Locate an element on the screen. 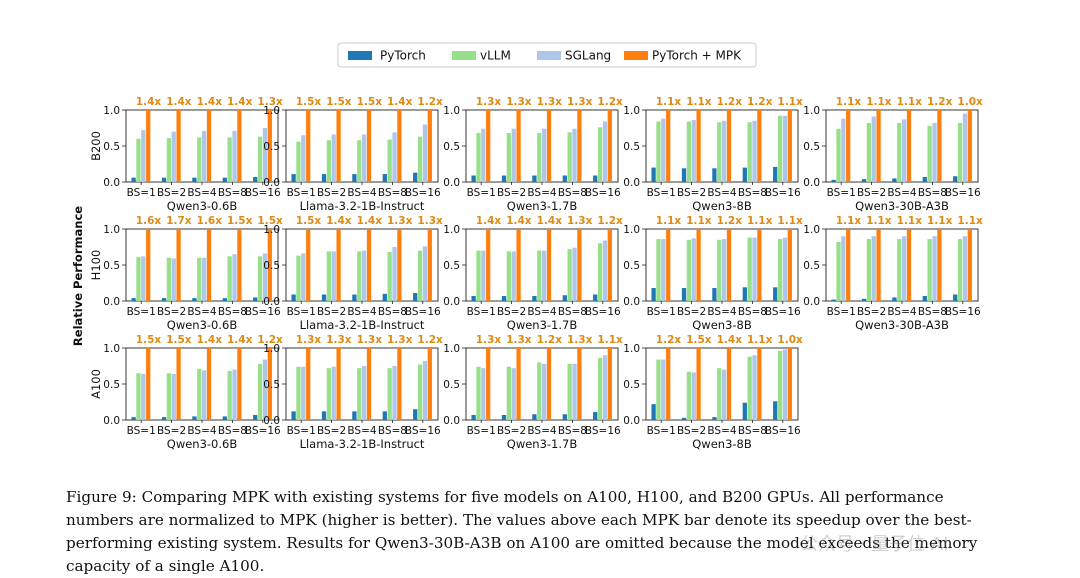 The image size is (1080, 578). xtick-label-B200-1-4: BS=16 is located at coordinates (423, 193).